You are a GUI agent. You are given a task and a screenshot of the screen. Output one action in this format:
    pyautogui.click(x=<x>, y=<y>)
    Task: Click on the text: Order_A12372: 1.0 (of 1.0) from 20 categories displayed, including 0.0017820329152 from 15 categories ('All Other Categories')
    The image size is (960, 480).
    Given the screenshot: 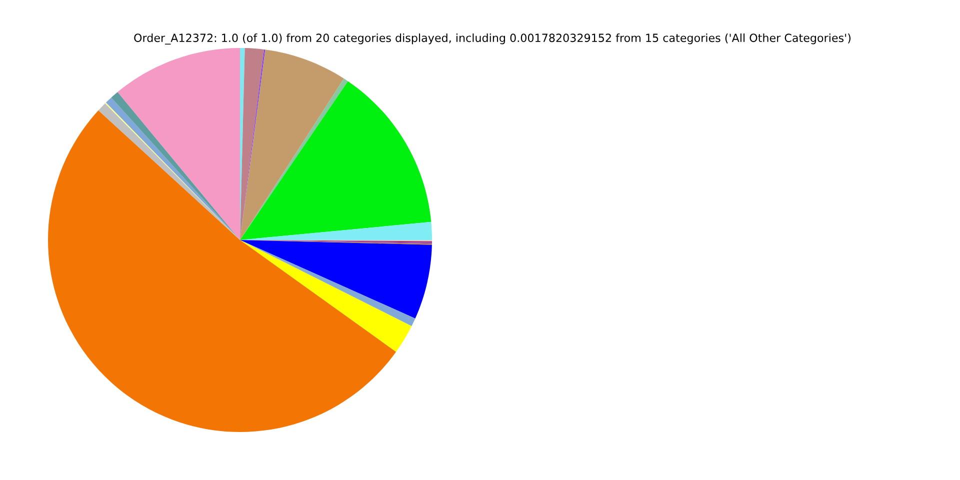 What is the action you would take?
    pyautogui.click(x=492, y=39)
    